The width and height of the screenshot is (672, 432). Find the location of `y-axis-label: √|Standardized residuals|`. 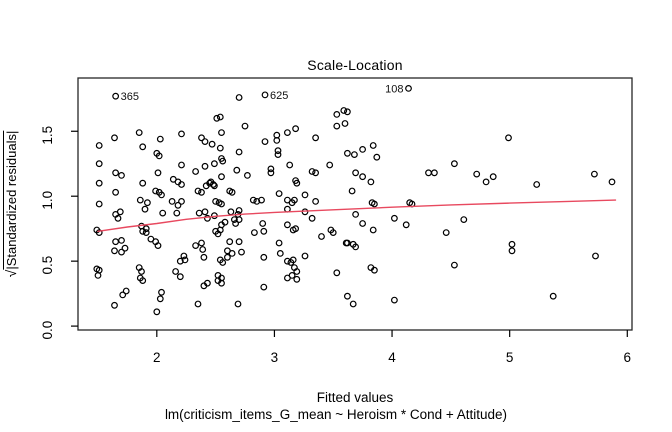

y-axis-label: √|Standardized residuals| is located at coordinates (11, 204).